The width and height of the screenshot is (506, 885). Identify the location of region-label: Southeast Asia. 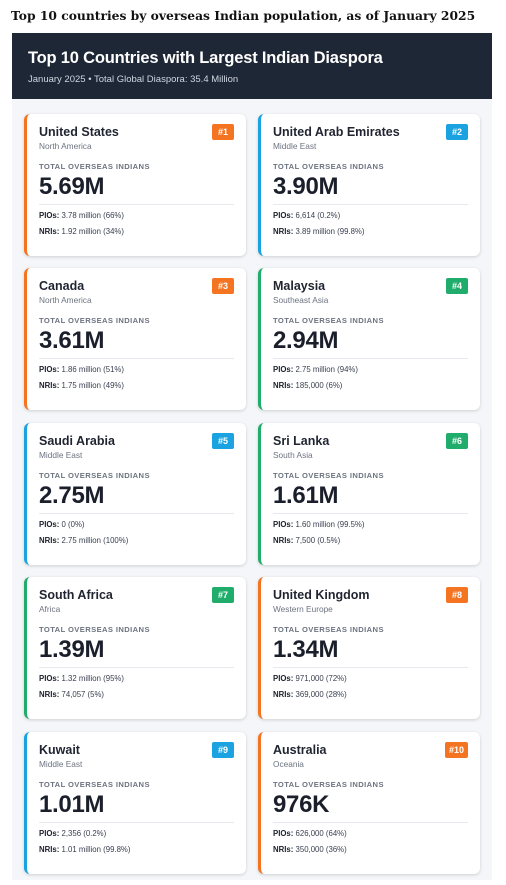
(301, 300).